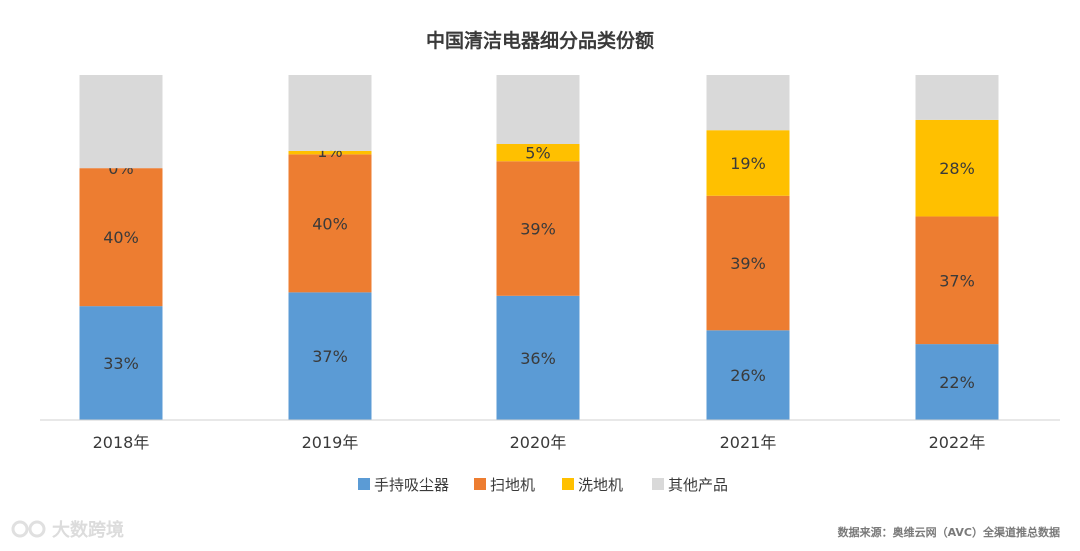 The height and width of the screenshot is (551, 1080). I want to click on data-label: 19%, so click(748, 163).